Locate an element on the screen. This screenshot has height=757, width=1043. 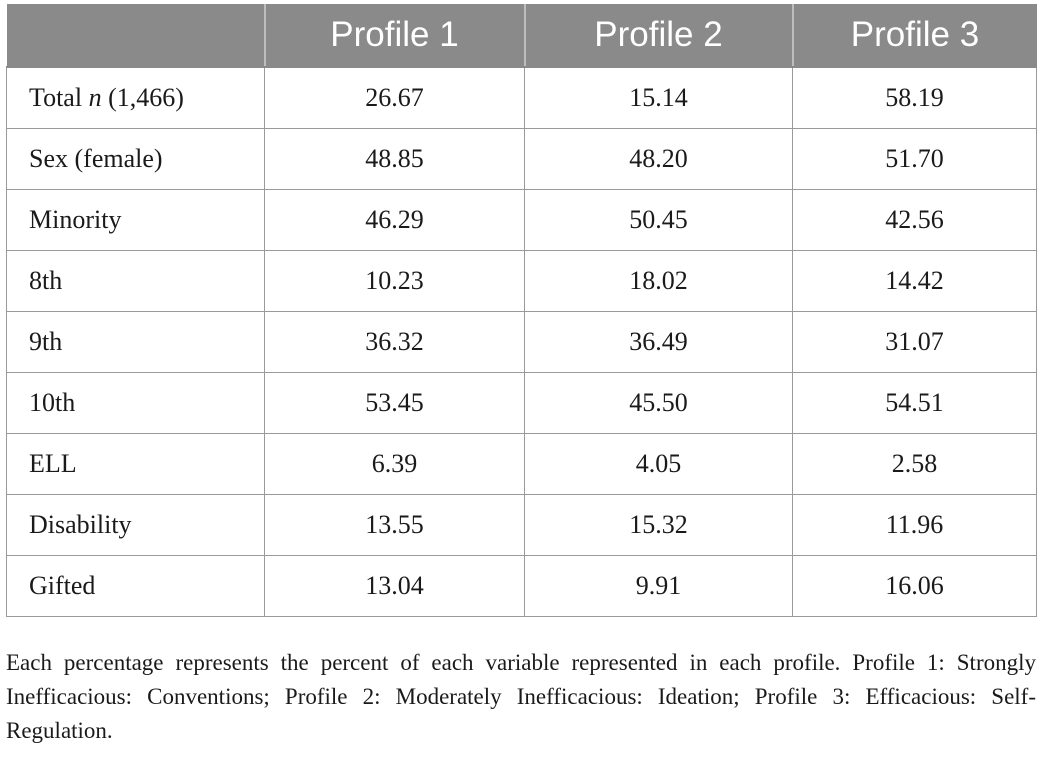
table-row: 10th 53.45 45.50 54.51 is located at coordinates (521, 403).